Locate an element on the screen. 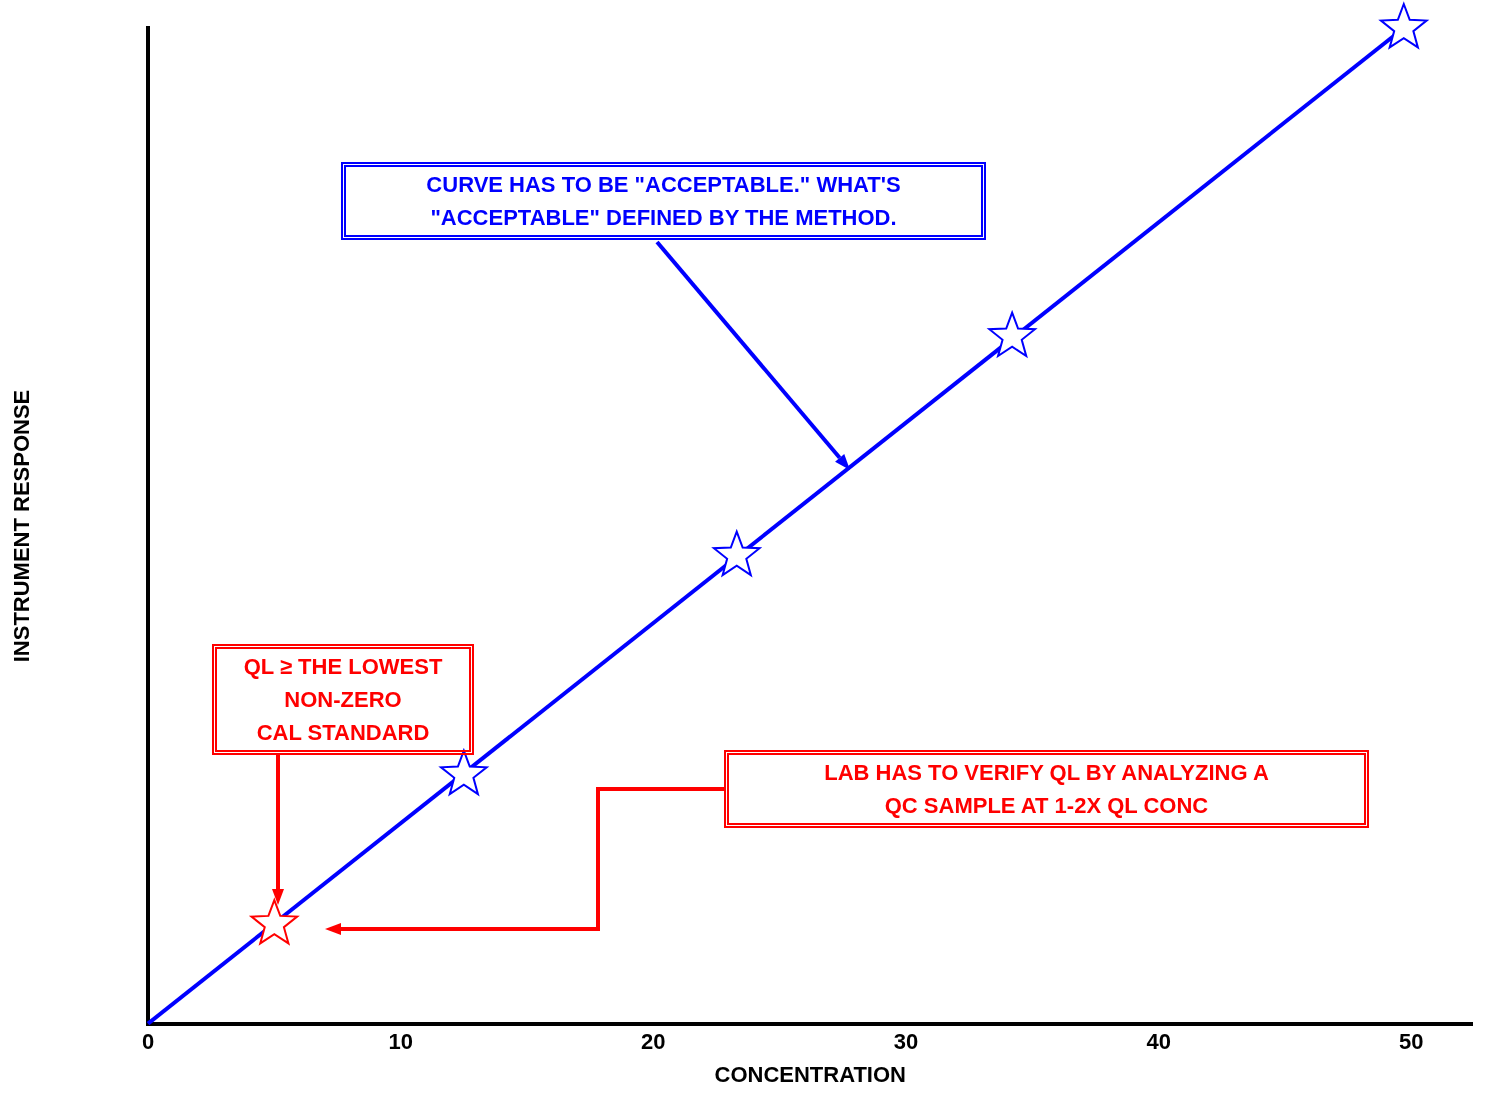  x-tick-label: 20 is located at coordinates (653, 1041).